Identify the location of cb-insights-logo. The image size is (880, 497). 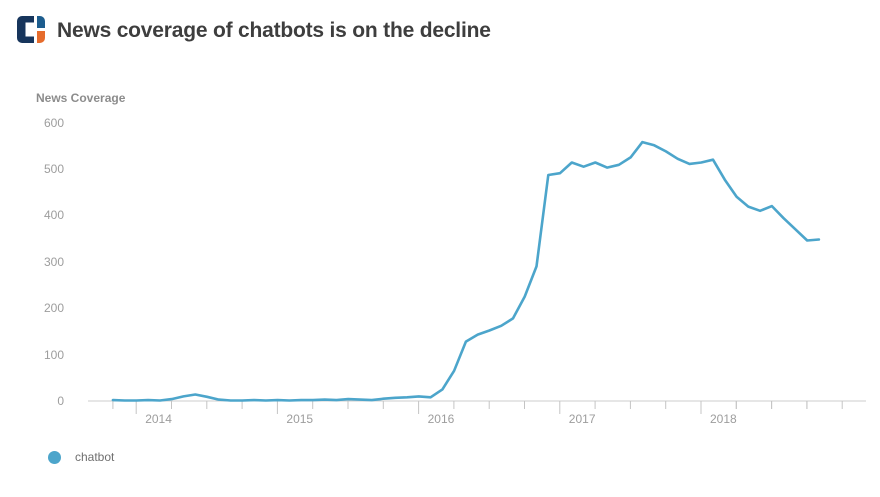
(31, 29).